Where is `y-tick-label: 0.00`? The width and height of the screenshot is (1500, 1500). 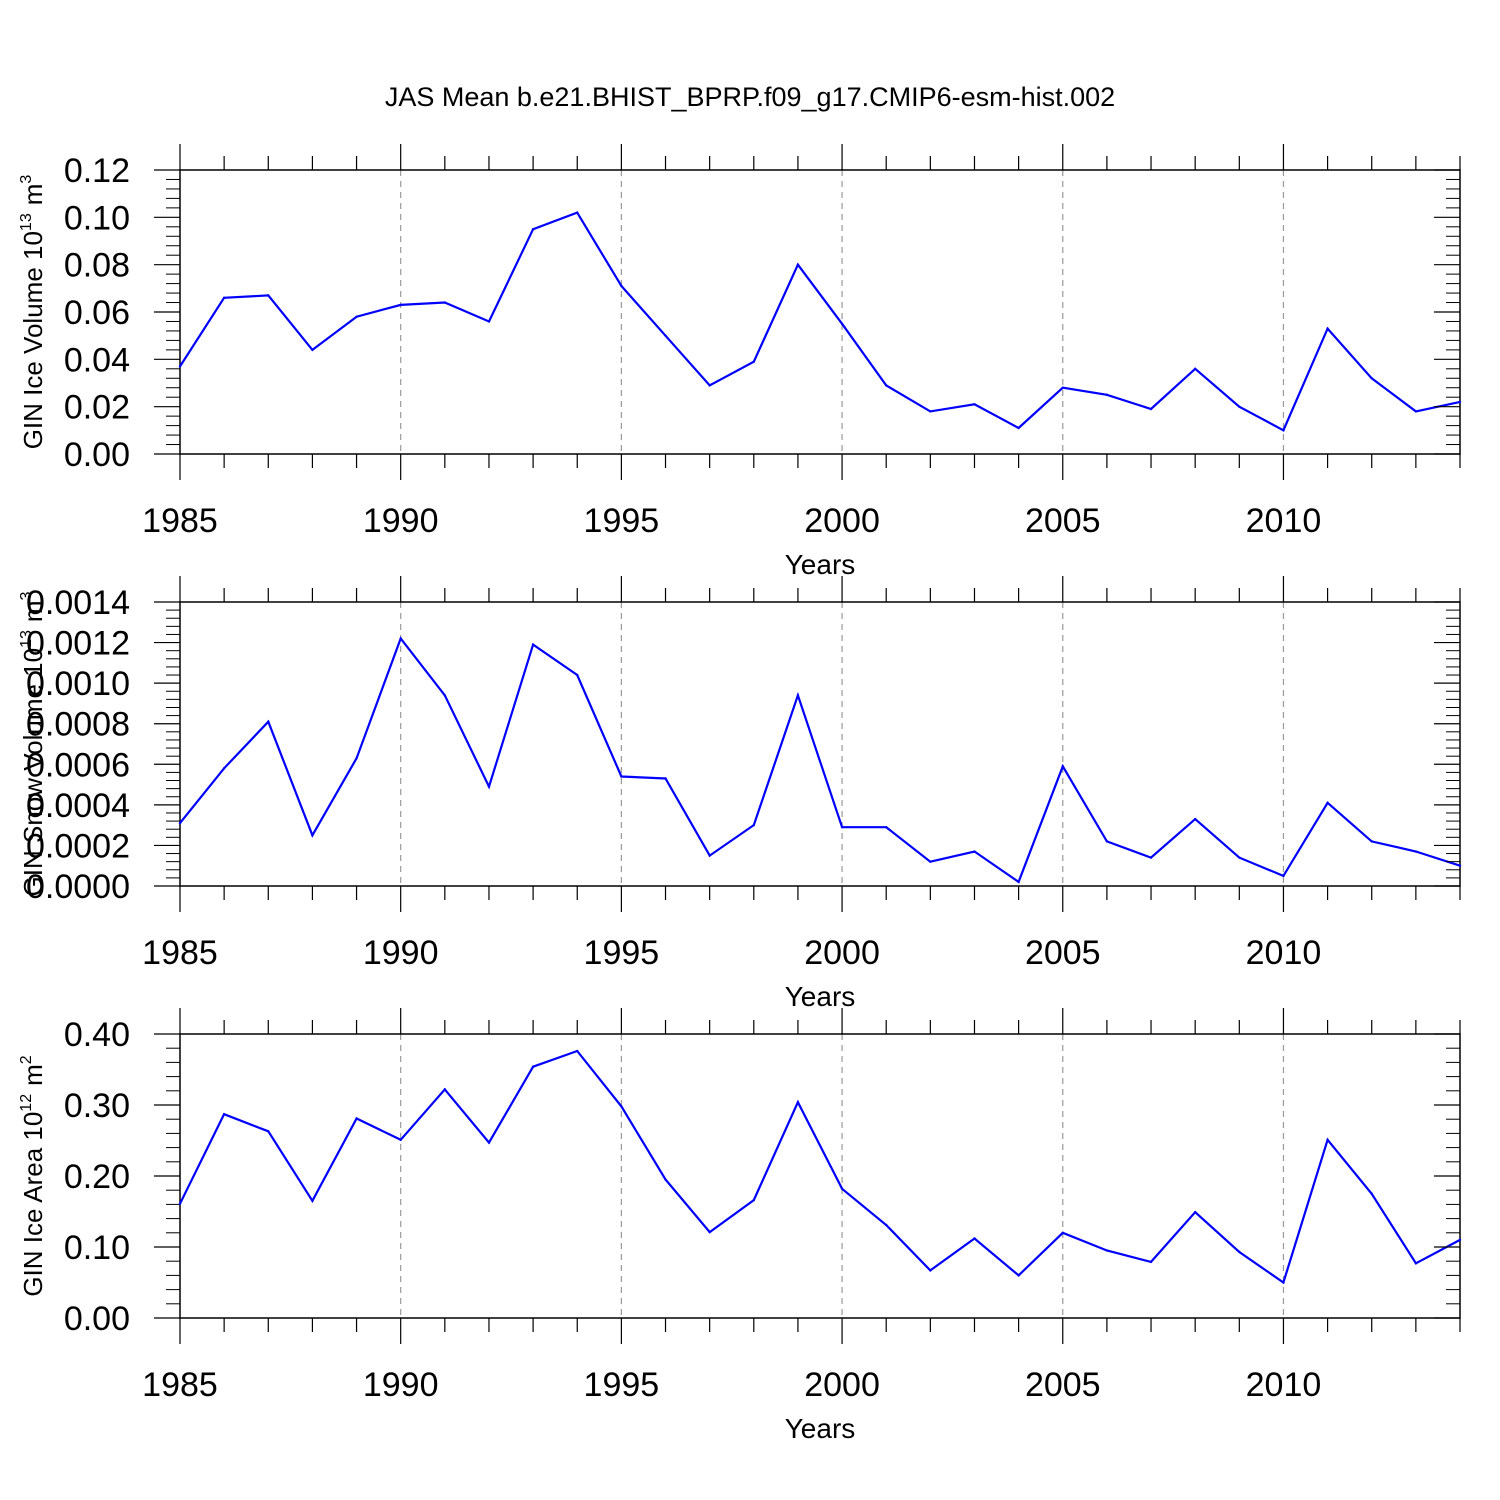
y-tick-label: 0.00 is located at coordinates (97, 455).